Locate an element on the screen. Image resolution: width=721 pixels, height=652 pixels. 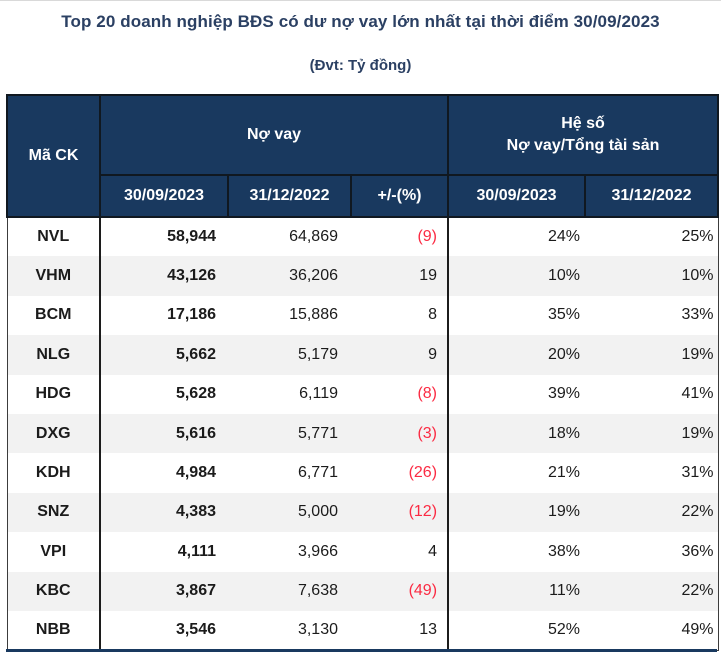
table-row: SNZ 4,383 5,000 (12) 19% 22% is located at coordinates (363, 512).